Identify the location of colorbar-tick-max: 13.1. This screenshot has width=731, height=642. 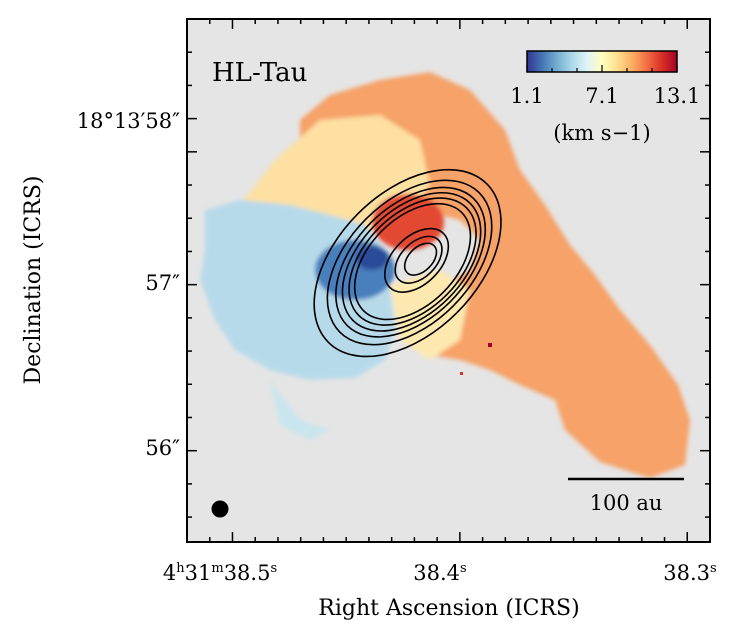
(677, 96).